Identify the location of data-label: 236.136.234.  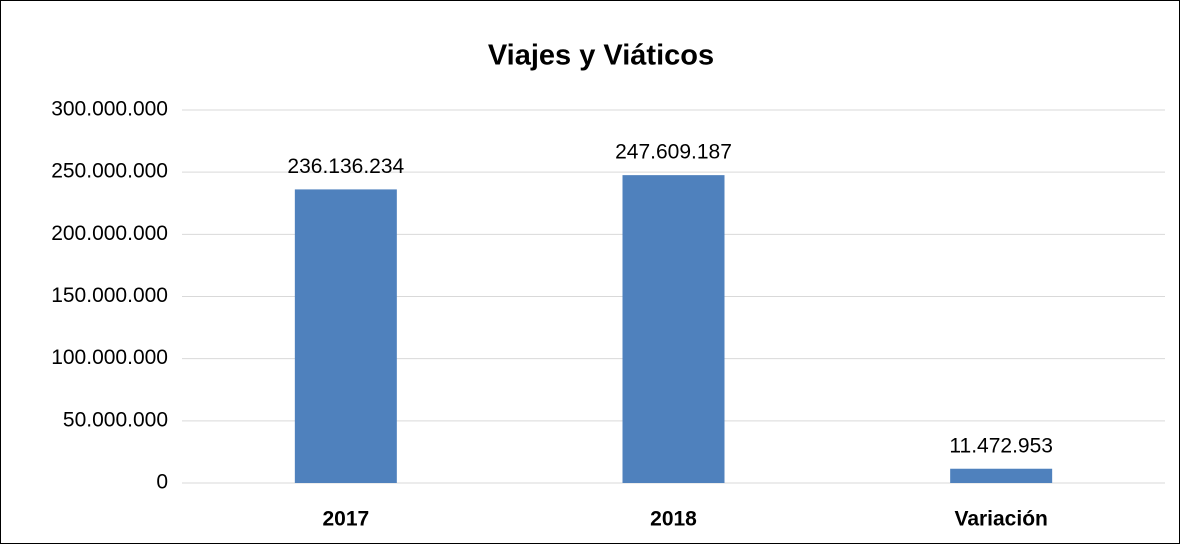
(345, 166).